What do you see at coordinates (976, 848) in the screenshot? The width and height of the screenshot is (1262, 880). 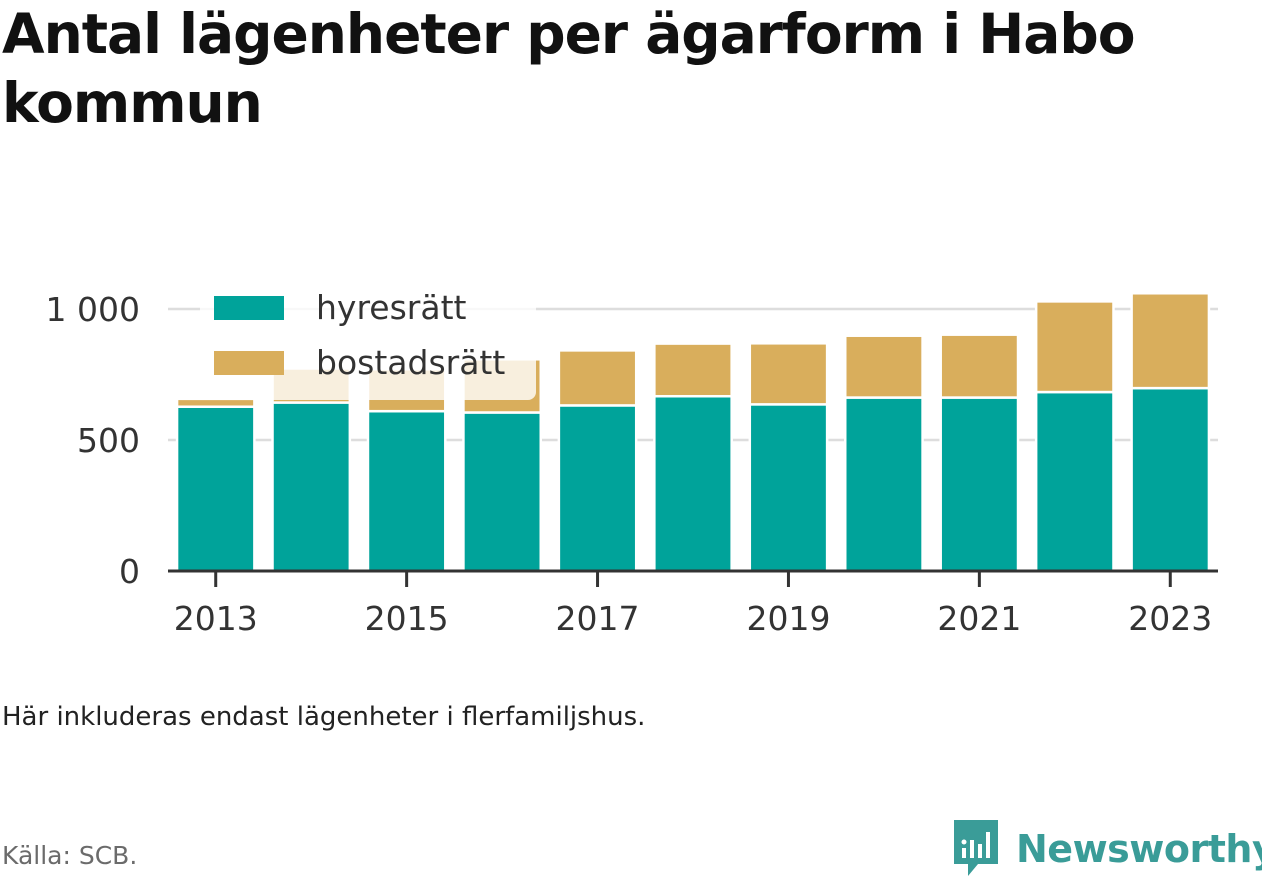 I see `newsworthy-logo-icon` at bounding box center [976, 848].